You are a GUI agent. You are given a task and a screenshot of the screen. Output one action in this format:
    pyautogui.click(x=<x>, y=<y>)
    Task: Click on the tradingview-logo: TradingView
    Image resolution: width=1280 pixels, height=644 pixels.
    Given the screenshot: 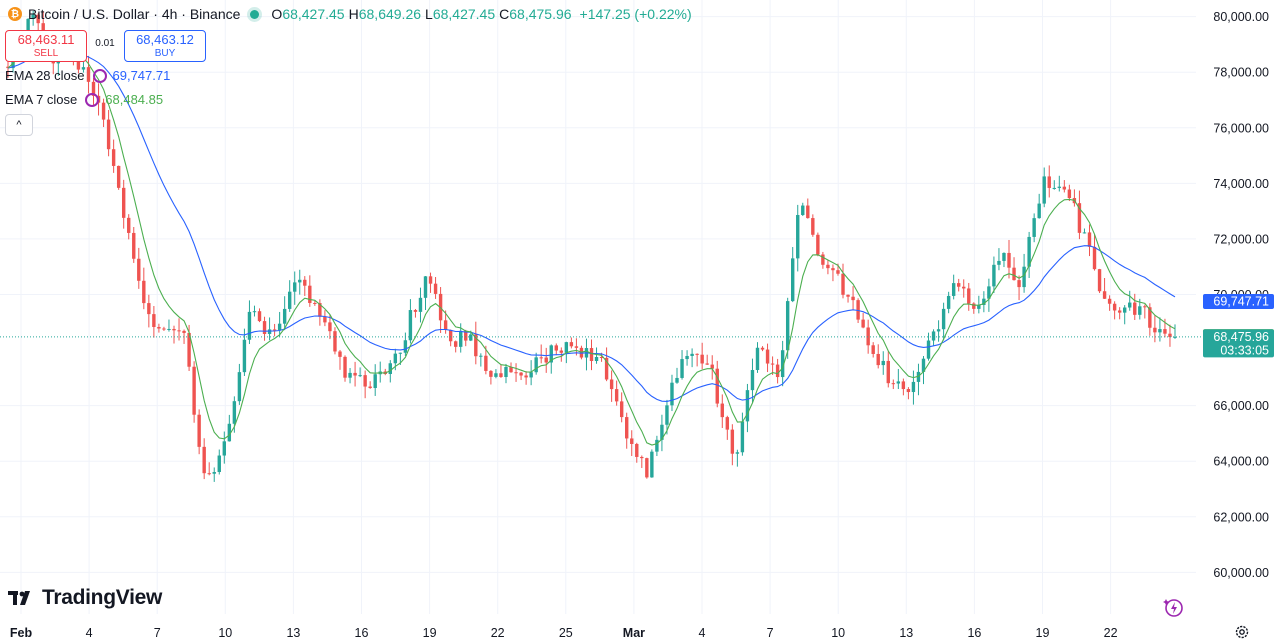 What is the action you would take?
    pyautogui.click(x=85, y=598)
    